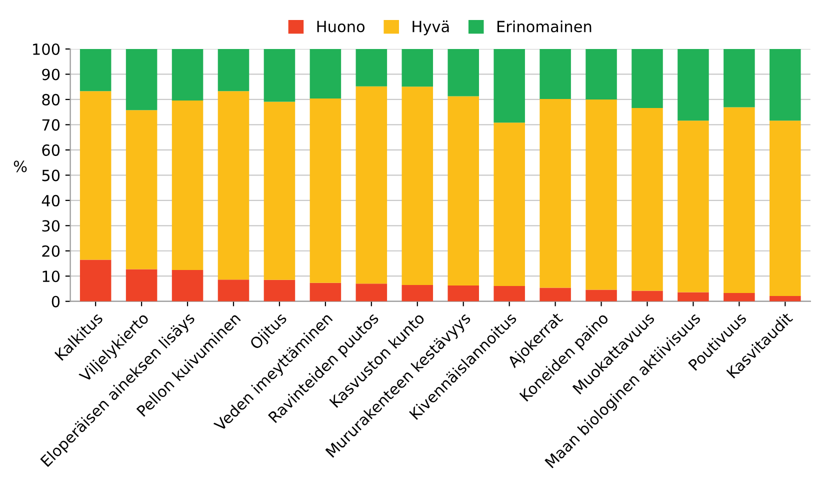  Describe the element at coordinates (51, 176) in the screenshot. I see `y-tick-label: 50` at that location.